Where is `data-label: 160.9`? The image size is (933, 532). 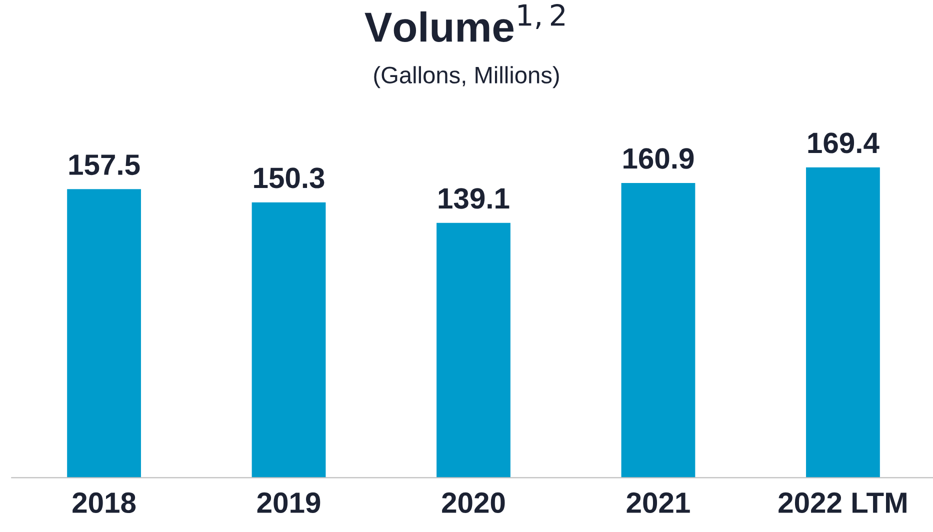 data-label: 160.9 is located at coordinates (659, 158).